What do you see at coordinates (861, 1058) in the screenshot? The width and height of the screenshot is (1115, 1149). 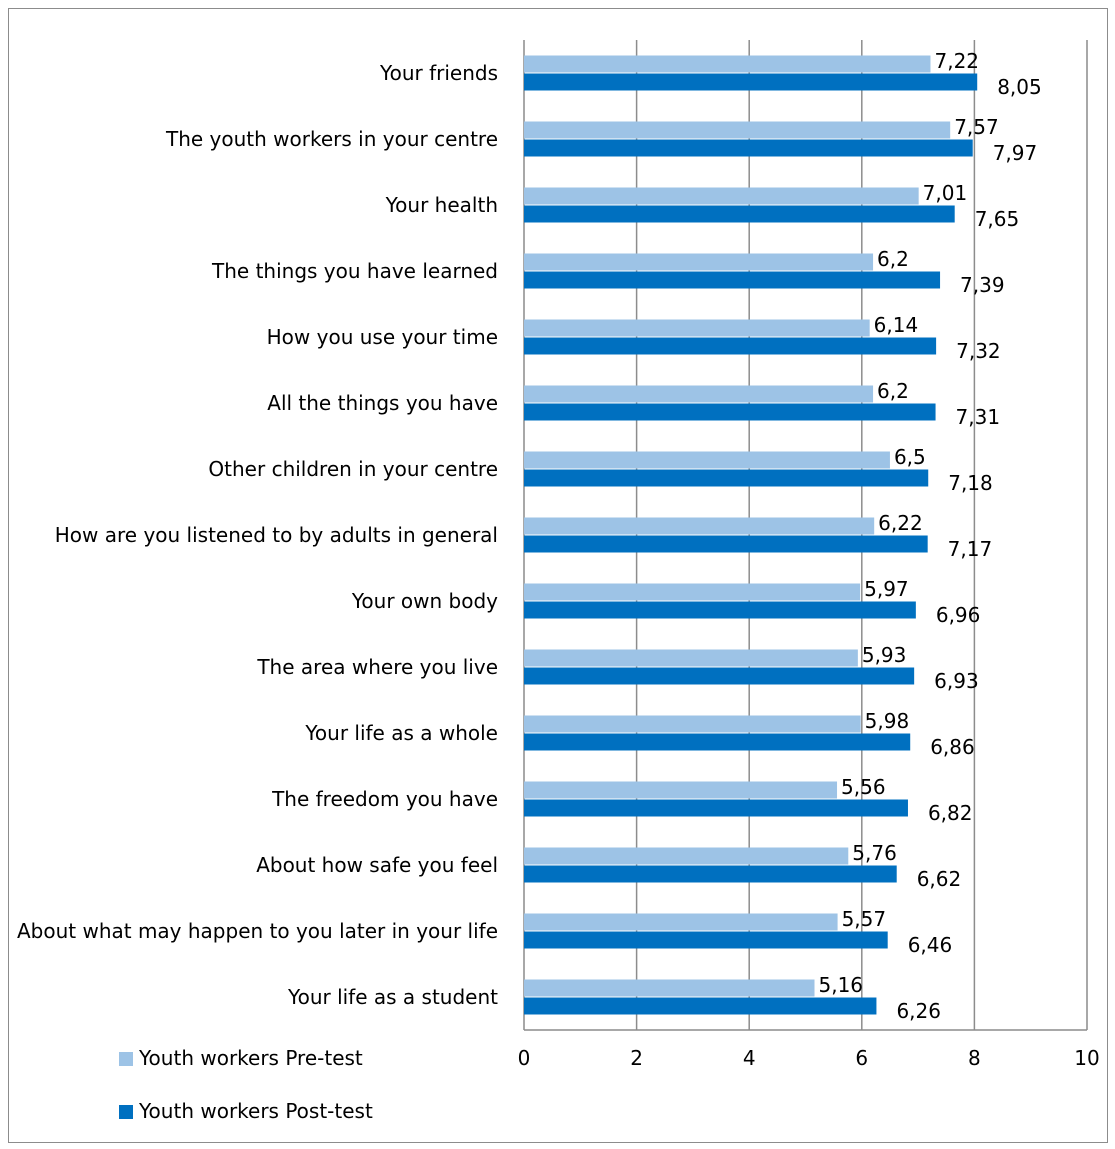 I see `x-tick-label: 6` at bounding box center [861, 1058].